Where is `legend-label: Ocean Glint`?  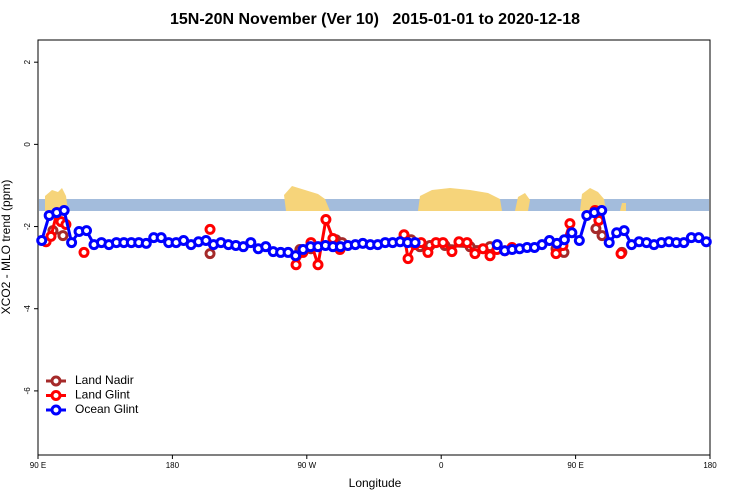 legend-label: Ocean Glint is located at coordinates (107, 409).